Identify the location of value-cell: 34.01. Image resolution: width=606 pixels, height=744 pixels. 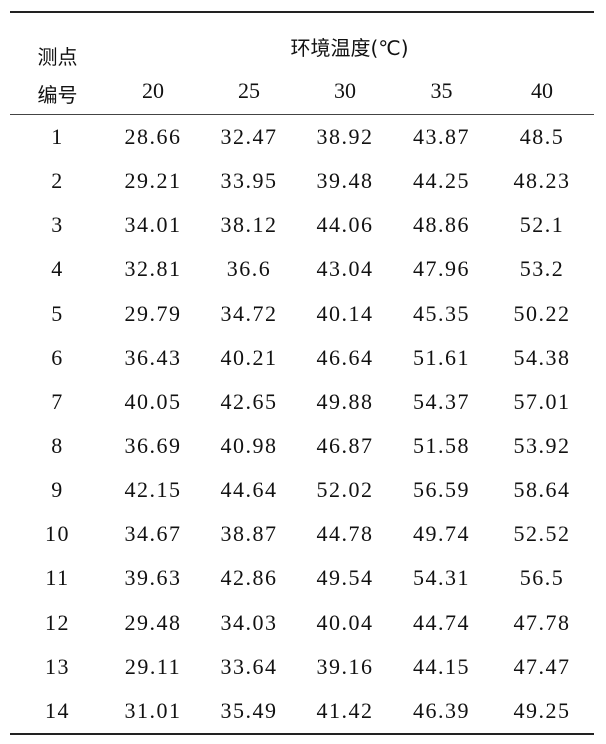
(153, 225).